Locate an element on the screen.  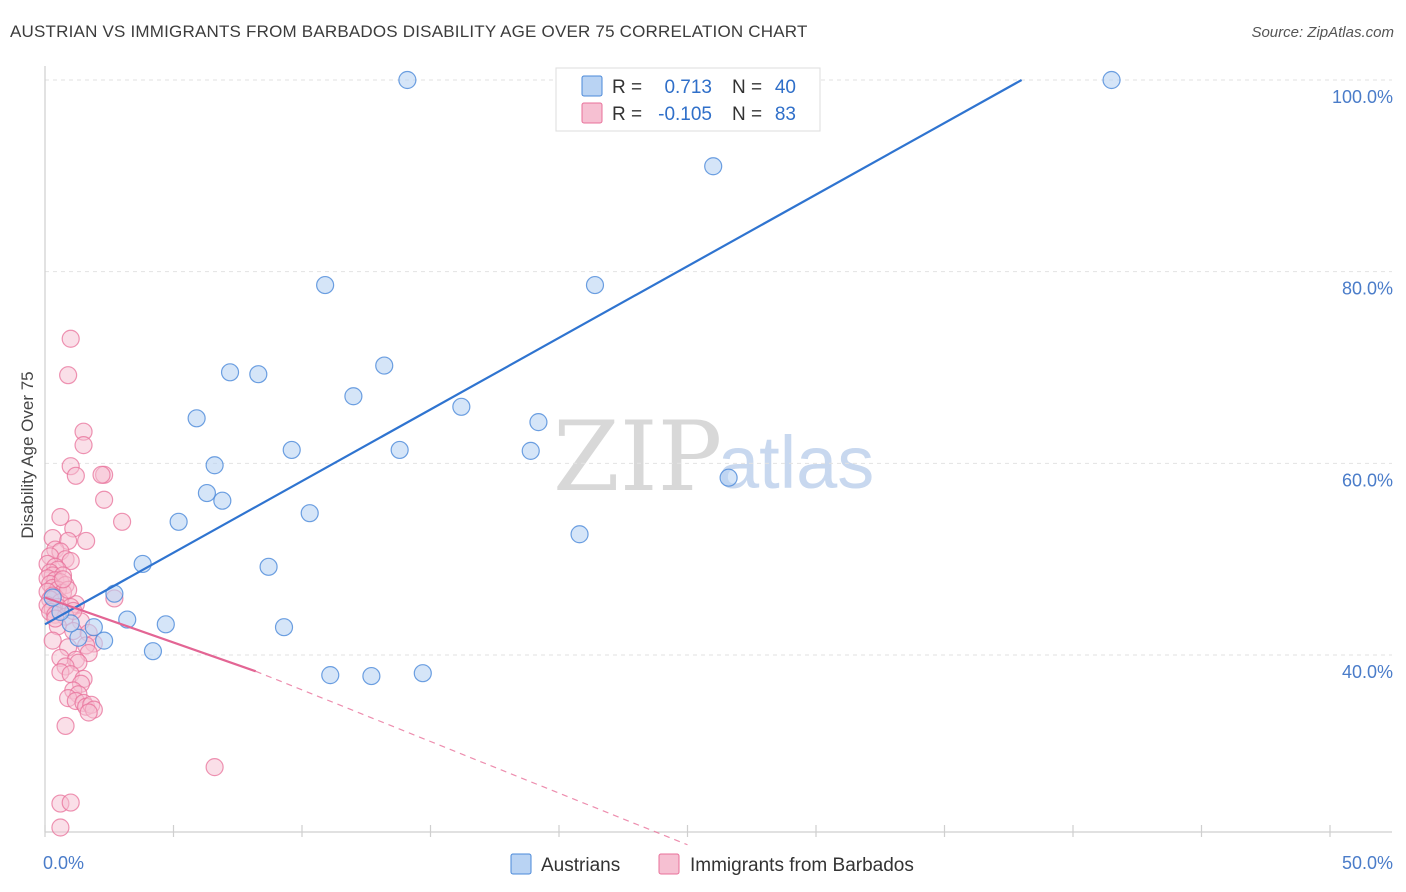
legend-r-value-barbados: -0.105 is located at coordinates (685, 114).